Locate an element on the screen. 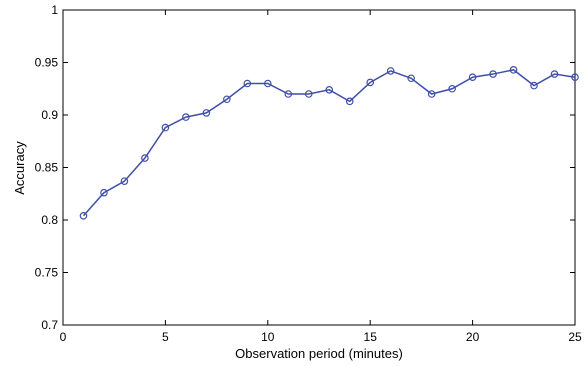 This screenshot has width=588, height=366. y-tick-label: 0.7 is located at coordinates (49, 325).